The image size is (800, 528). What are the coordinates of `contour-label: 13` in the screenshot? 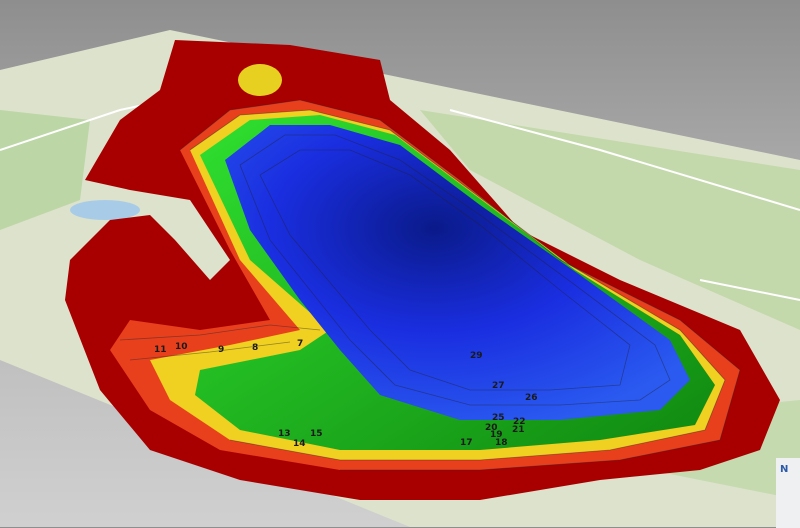 It's located at (284, 434).